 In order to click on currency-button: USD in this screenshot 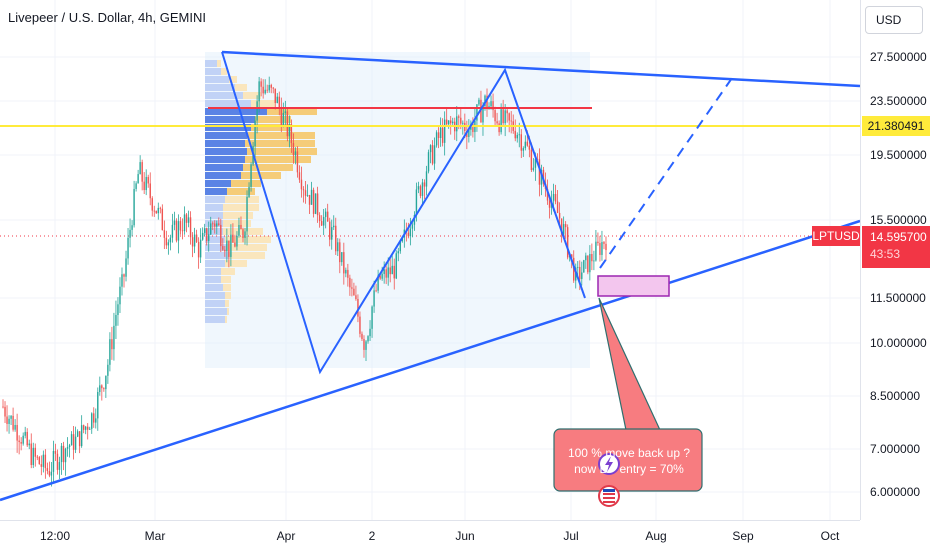, I will do `click(894, 20)`.